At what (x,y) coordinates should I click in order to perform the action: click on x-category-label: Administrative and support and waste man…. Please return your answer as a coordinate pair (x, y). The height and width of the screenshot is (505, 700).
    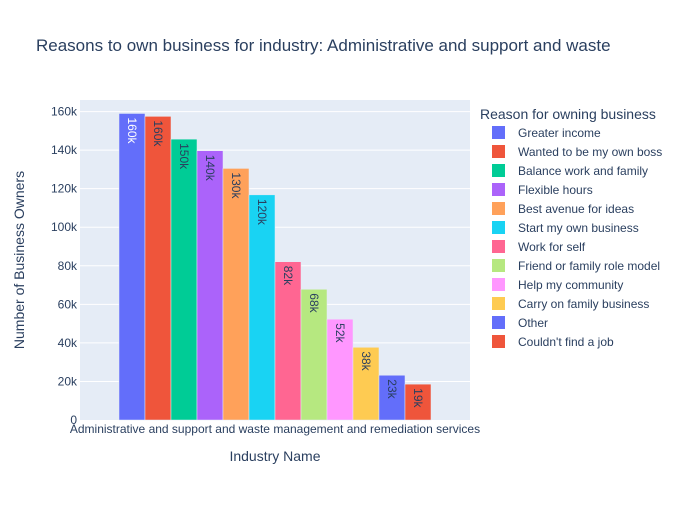
    Looking at the image, I should click on (275, 429).